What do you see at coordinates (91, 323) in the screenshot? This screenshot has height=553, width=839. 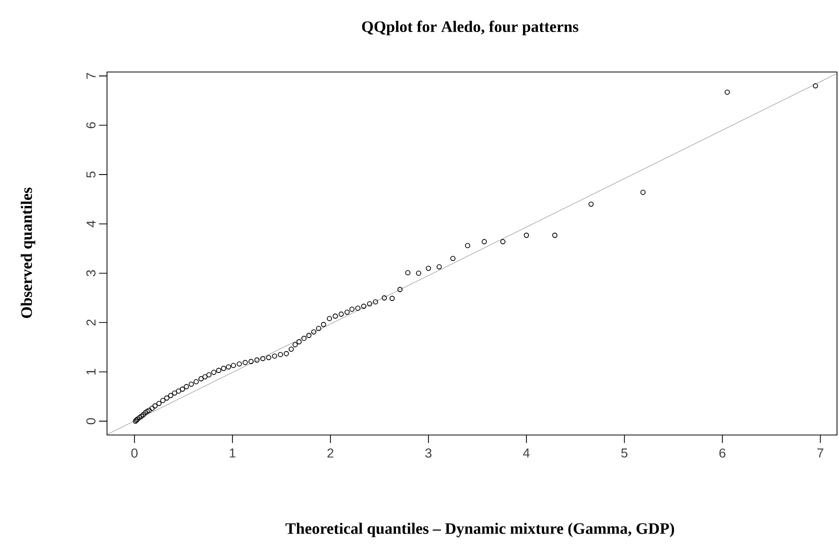 I see `y-tick-label: 2` at bounding box center [91, 323].